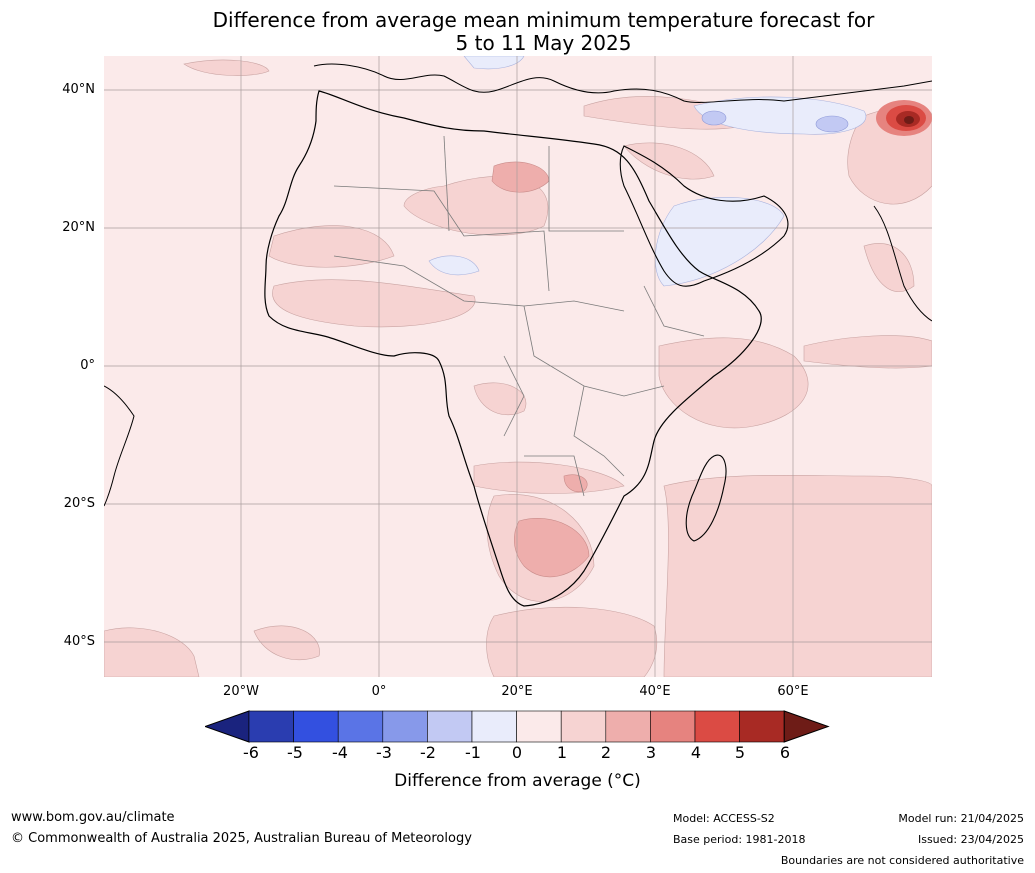 The height and width of the screenshot is (873, 1035). I want to click on anomaly-neg-regions, so click(647, 171).